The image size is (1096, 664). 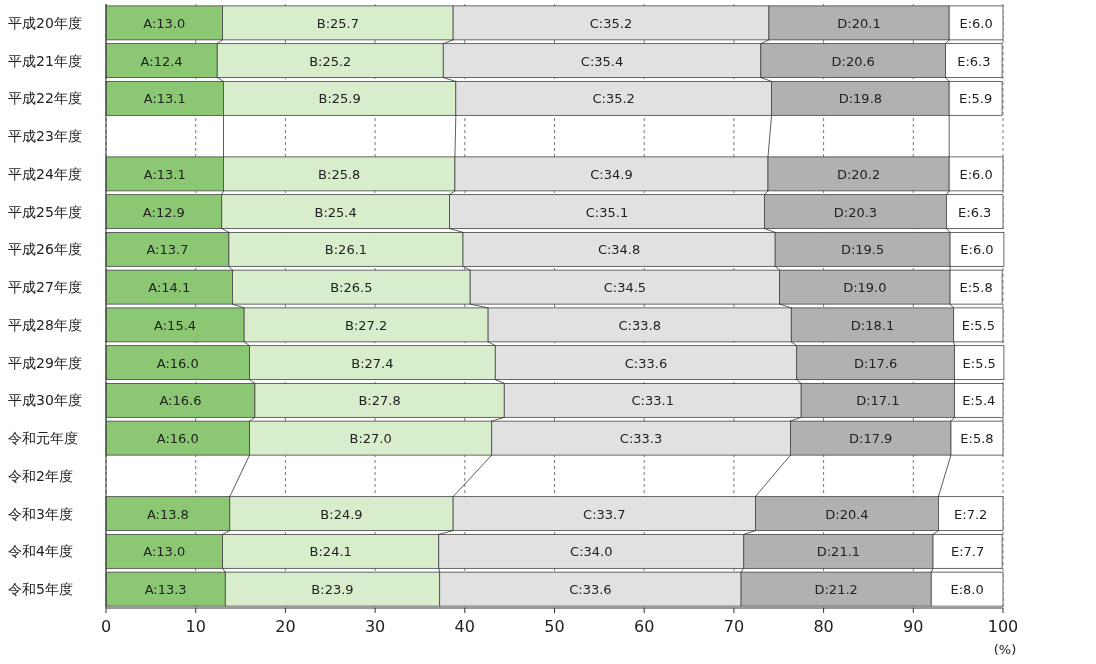 What do you see at coordinates (971, 514) in the screenshot?
I see `data-label: E:7.2` at bounding box center [971, 514].